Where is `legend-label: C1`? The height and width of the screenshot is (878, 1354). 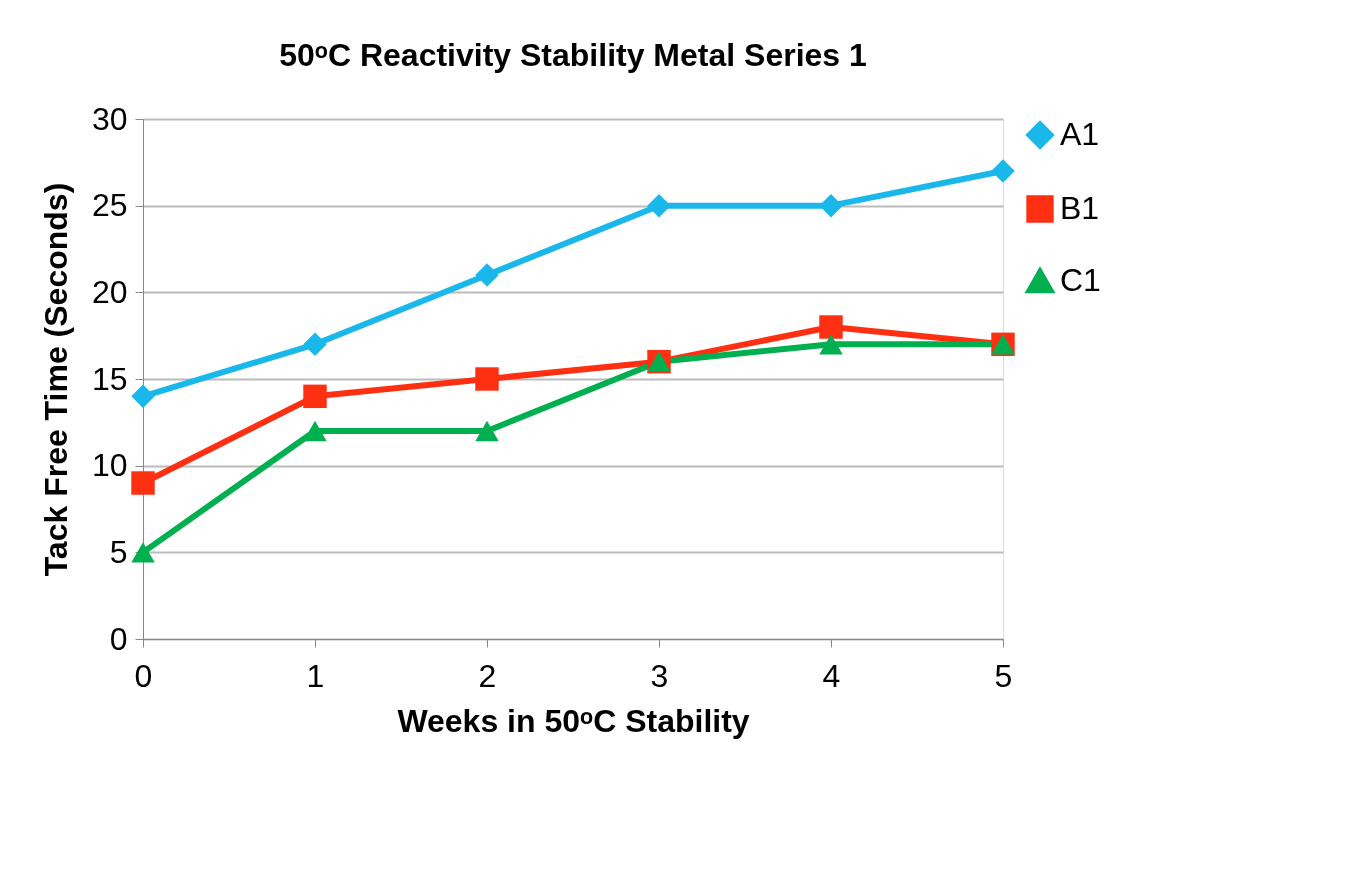
legend-label: C1 is located at coordinates (1080, 280).